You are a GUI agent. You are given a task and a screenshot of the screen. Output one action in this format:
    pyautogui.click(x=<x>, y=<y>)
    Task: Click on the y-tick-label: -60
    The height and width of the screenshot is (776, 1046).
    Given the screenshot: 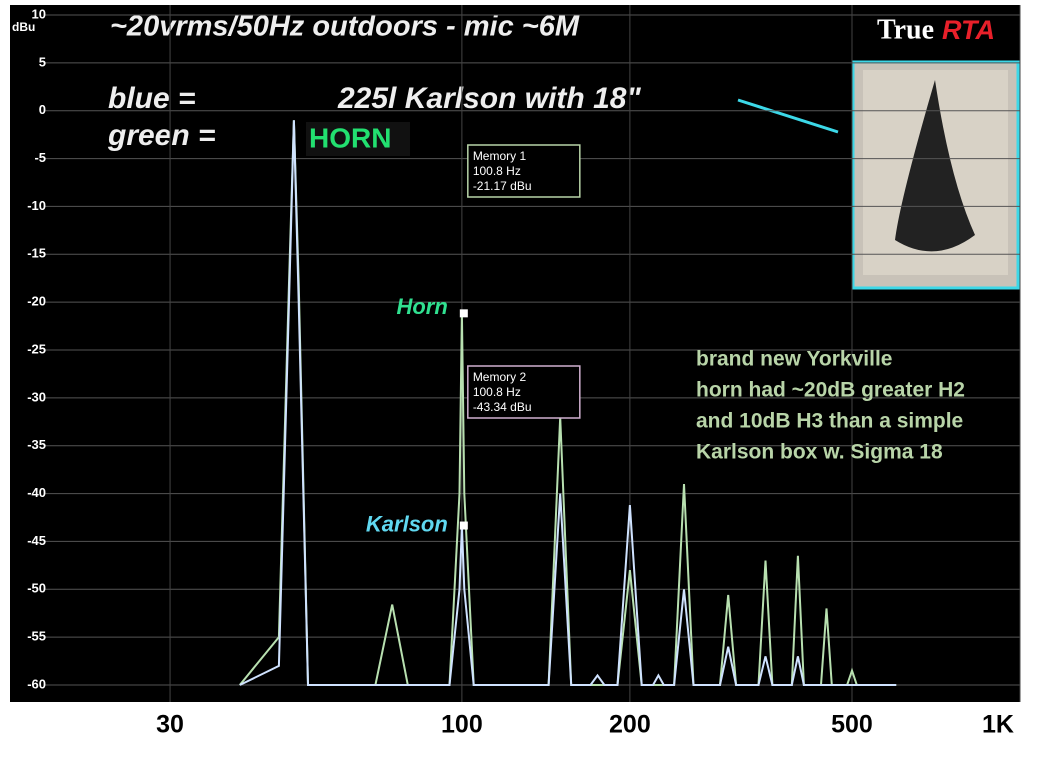 What is the action you would take?
    pyautogui.click(x=36, y=683)
    